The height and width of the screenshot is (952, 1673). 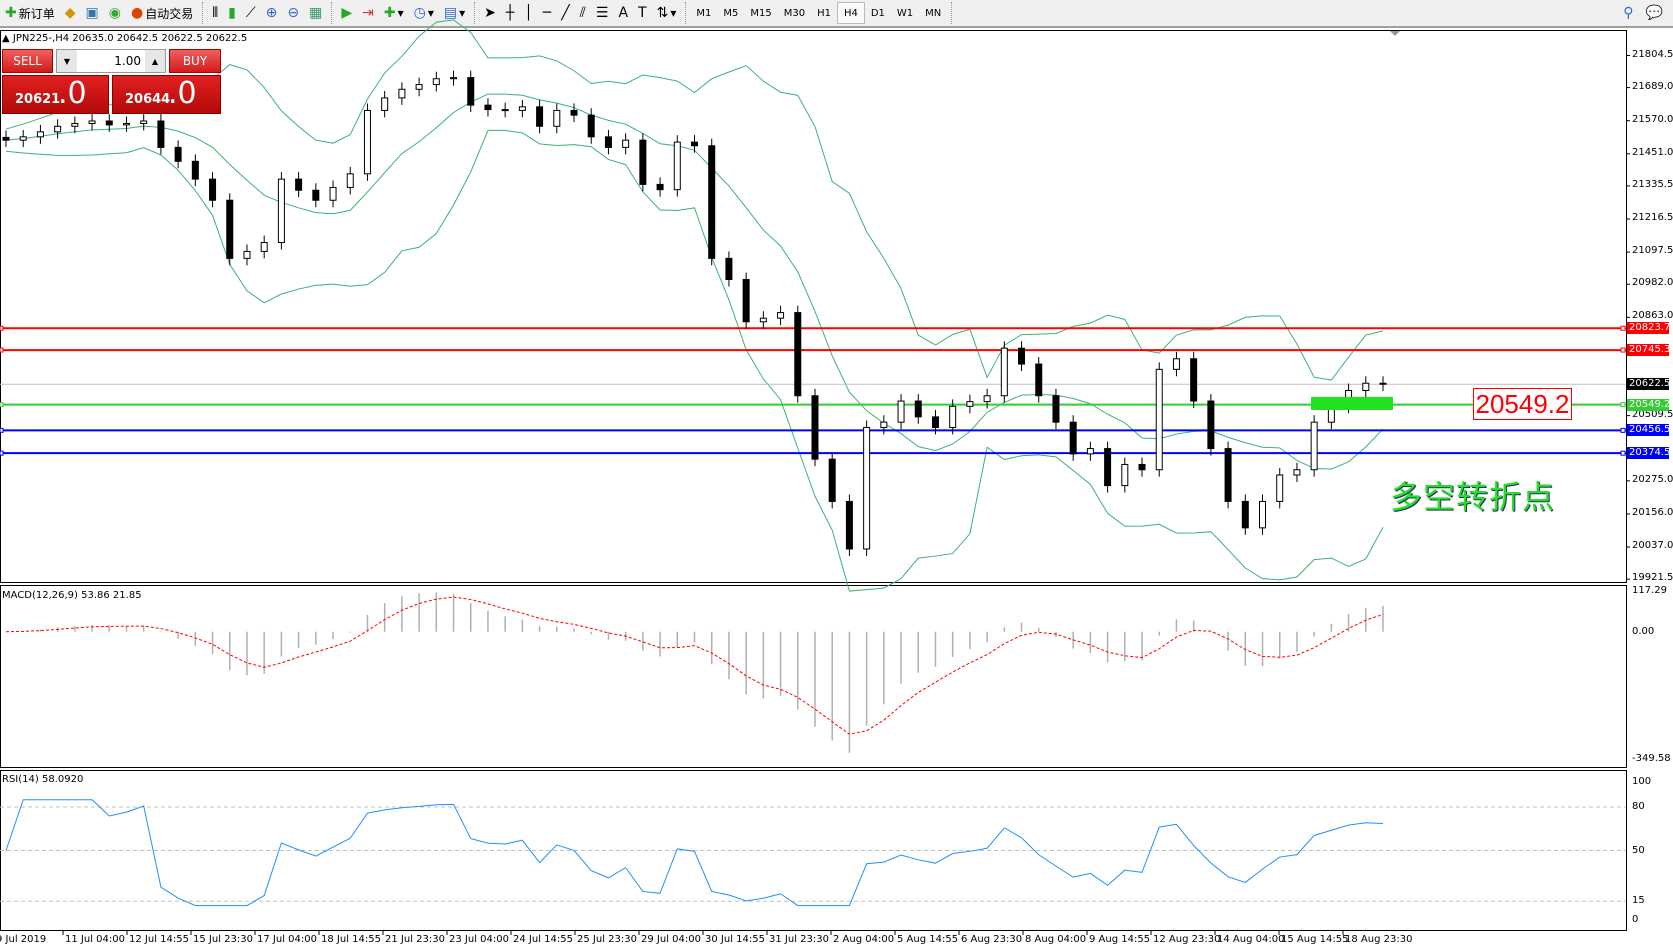 I want to click on pivot-zone-rectangle, so click(x=1352, y=403).